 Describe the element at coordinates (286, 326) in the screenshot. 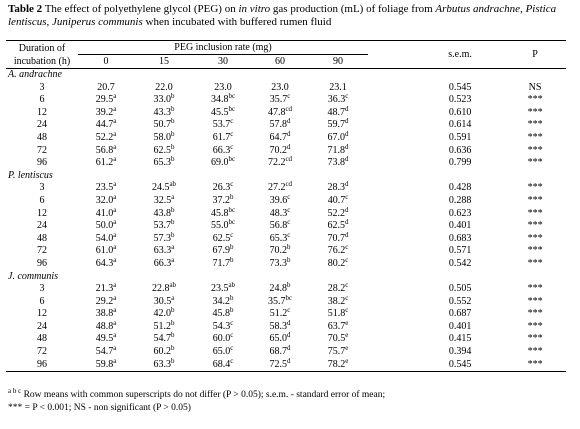

I see `data-row: 24 48.8a 51.2b 54.3c 58.3d 63.7e 0.401 ***` at that location.